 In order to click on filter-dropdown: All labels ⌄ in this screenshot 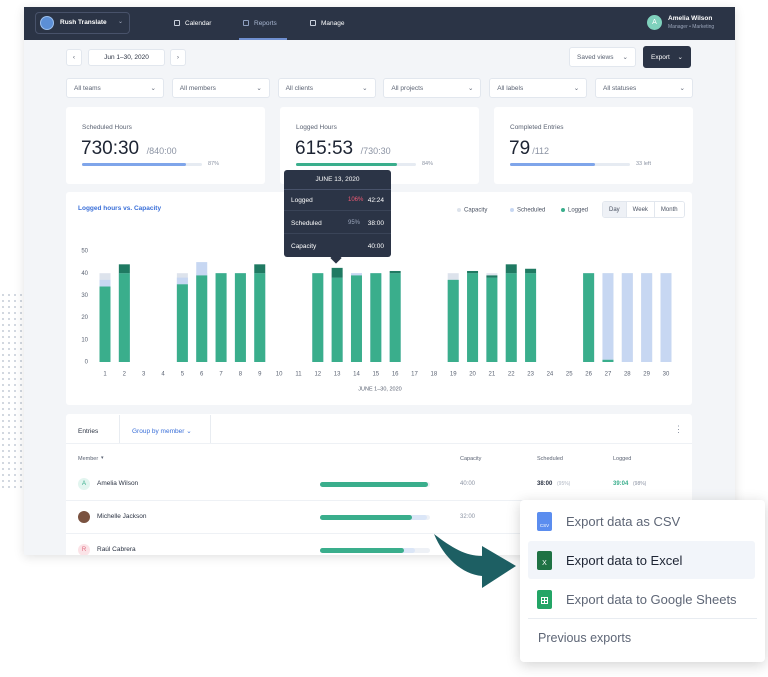, I will do `click(538, 88)`.